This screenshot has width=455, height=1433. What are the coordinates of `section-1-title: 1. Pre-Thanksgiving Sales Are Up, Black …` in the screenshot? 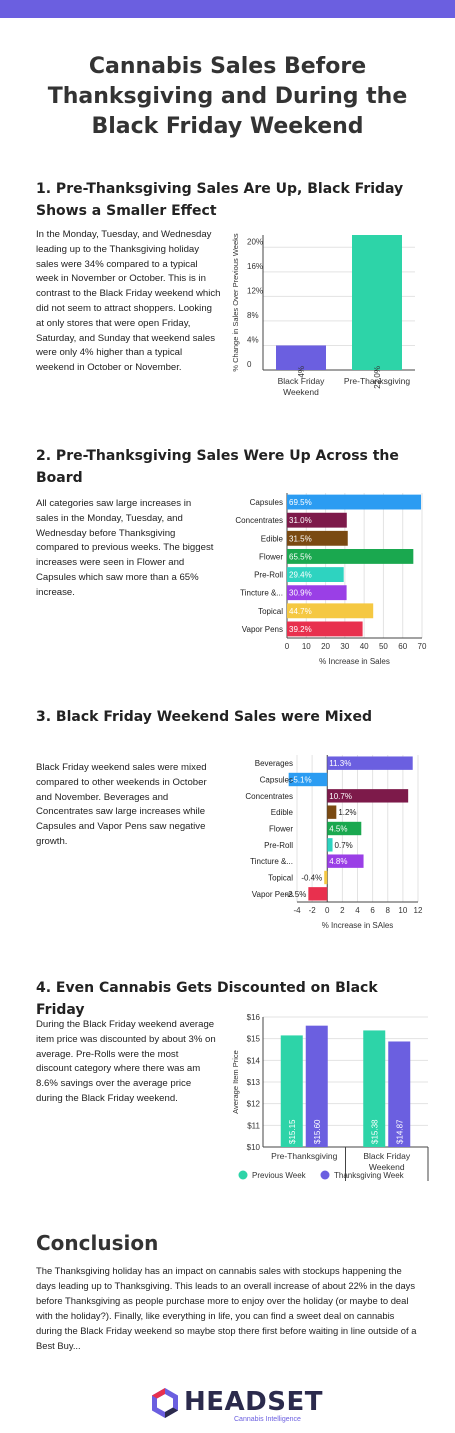 It's located at (220, 200).